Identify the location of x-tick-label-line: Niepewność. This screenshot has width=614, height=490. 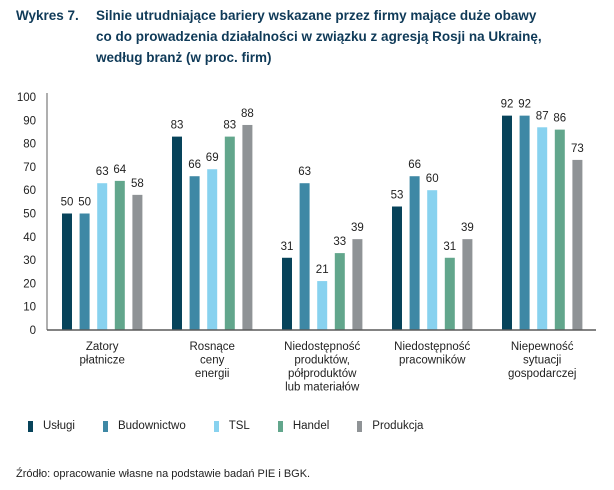
(542, 347).